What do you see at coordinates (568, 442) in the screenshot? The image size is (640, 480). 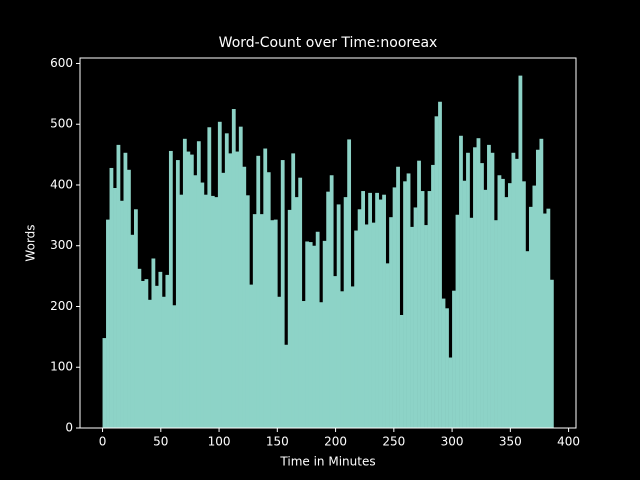 I see `x-tick-label: 400` at bounding box center [568, 442].